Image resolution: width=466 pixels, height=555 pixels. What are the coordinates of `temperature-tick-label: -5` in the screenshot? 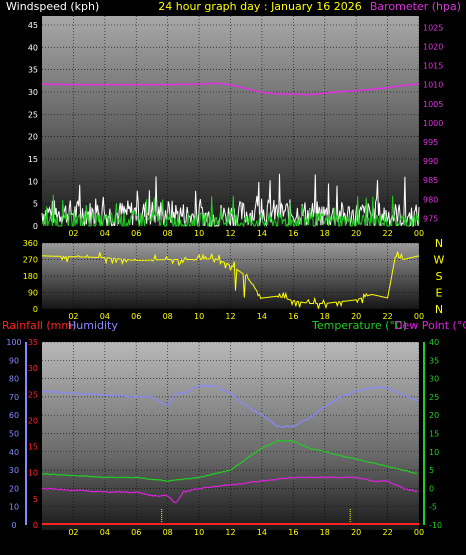 It's located at (433, 507).